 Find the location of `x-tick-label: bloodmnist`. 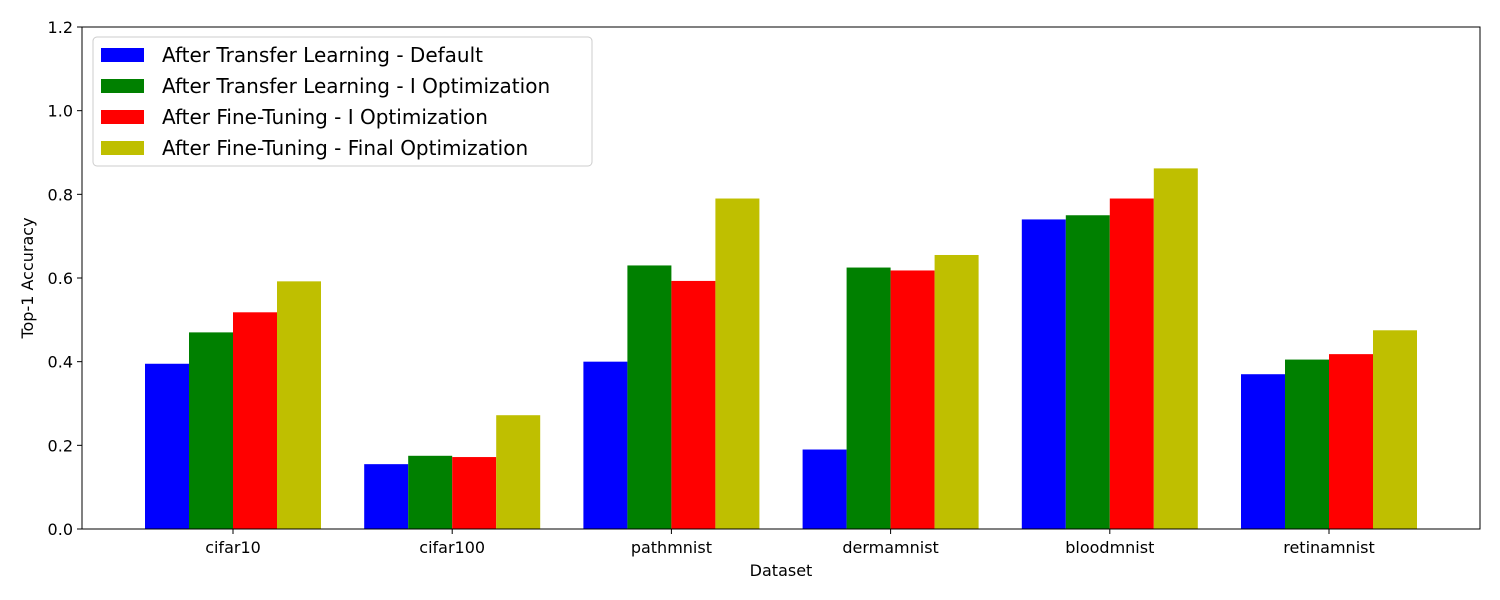

x-tick-label: bloodmnist is located at coordinates (1109, 547).